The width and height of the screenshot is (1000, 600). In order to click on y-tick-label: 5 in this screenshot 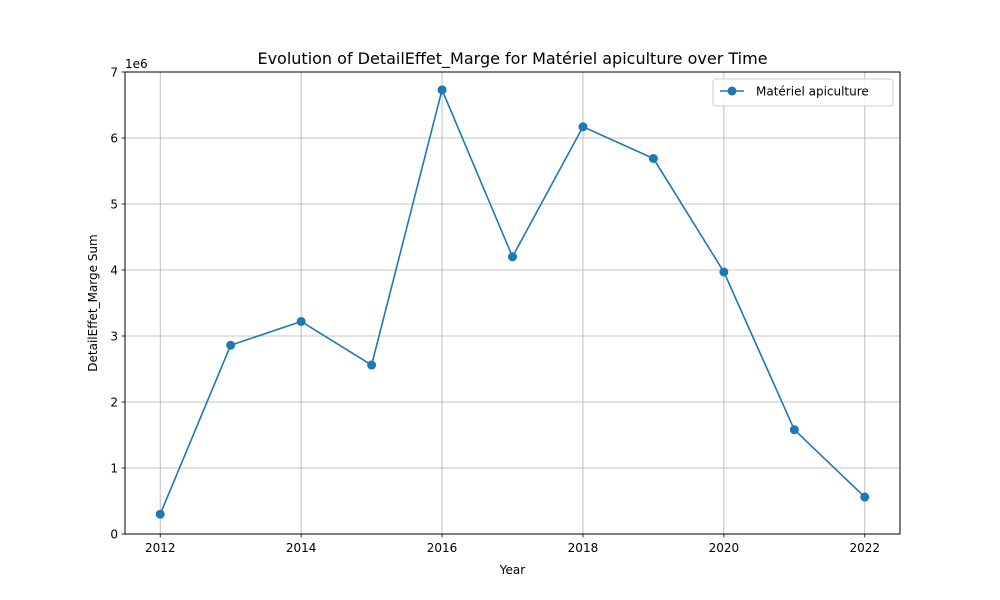, I will do `click(114, 205)`.